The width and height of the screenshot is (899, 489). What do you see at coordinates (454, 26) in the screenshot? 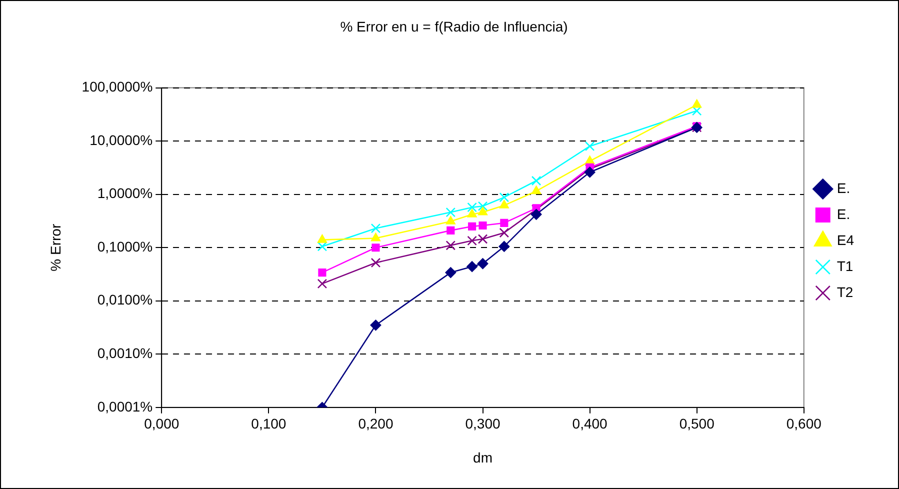
I see `chart-title: % Error en u = f(Radio de Influencia)` at bounding box center [454, 26].